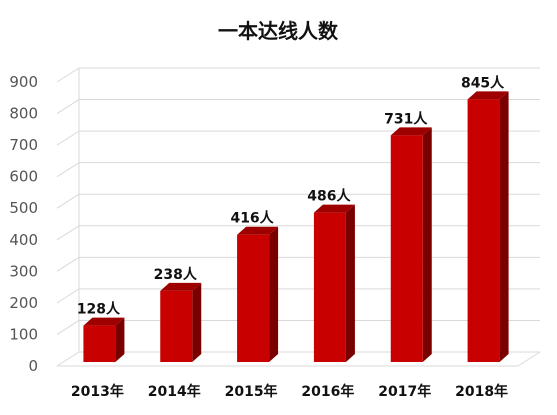 The height and width of the screenshot is (415, 557). What do you see at coordinates (97, 391) in the screenshot?
I see `x-tick-label: 2013年` at bounding box center [97, 391].